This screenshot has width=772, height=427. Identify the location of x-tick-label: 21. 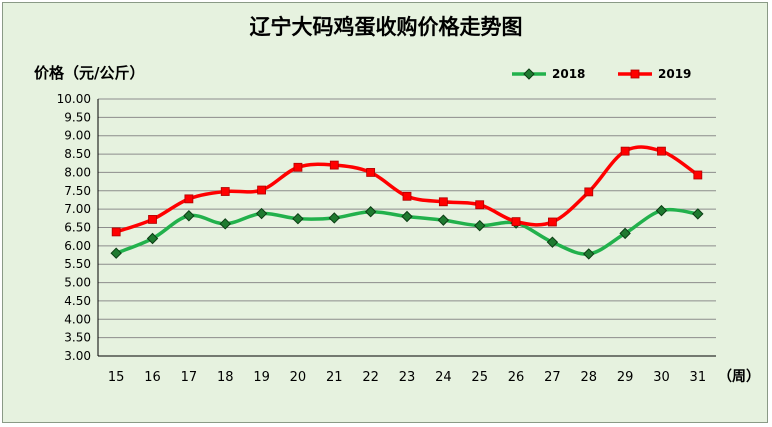
(334, 377).